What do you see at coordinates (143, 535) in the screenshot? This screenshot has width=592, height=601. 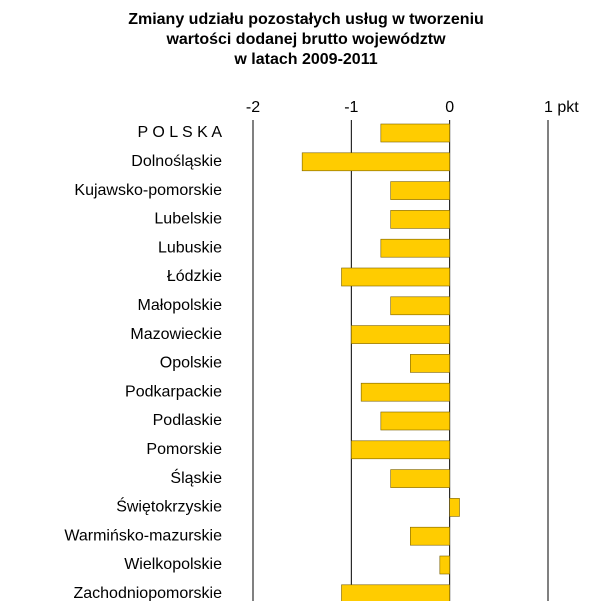 I see `y-tick-label: Warmińsko-mazurskie` at bounding box center [143, 535].